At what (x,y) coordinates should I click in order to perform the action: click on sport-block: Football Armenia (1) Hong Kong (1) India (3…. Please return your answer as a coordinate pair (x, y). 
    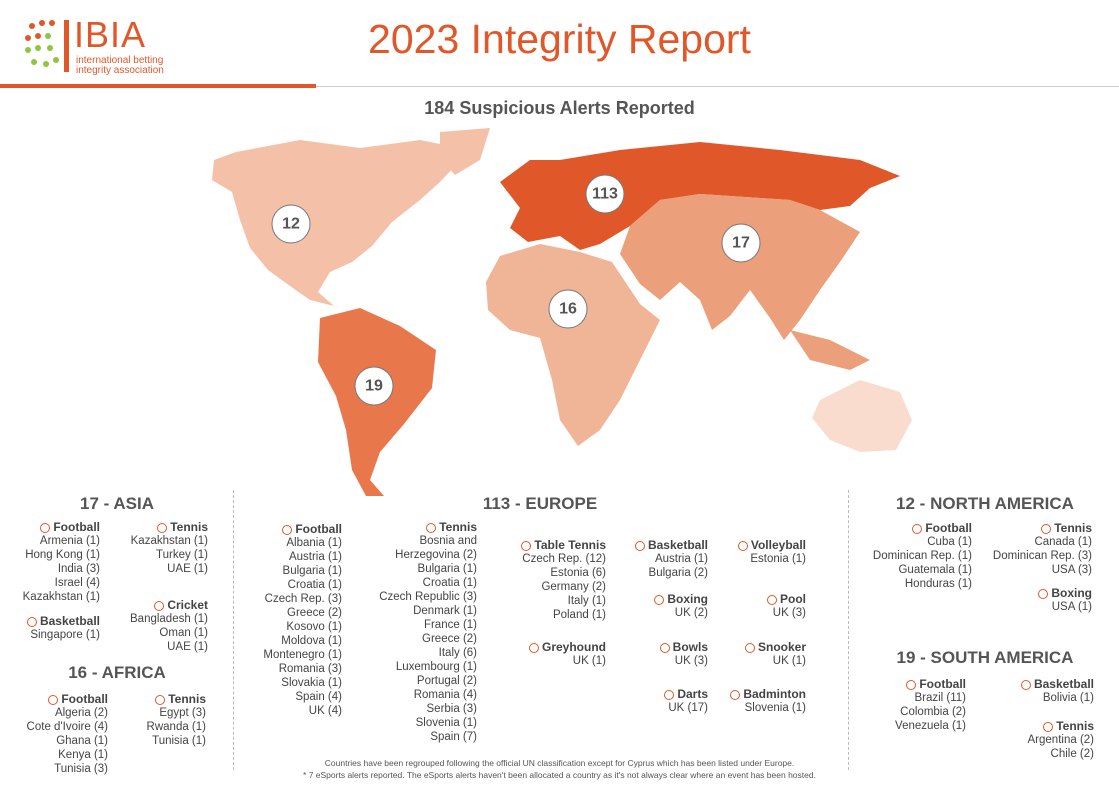
    Looking at the image, I should click on (50, 562).